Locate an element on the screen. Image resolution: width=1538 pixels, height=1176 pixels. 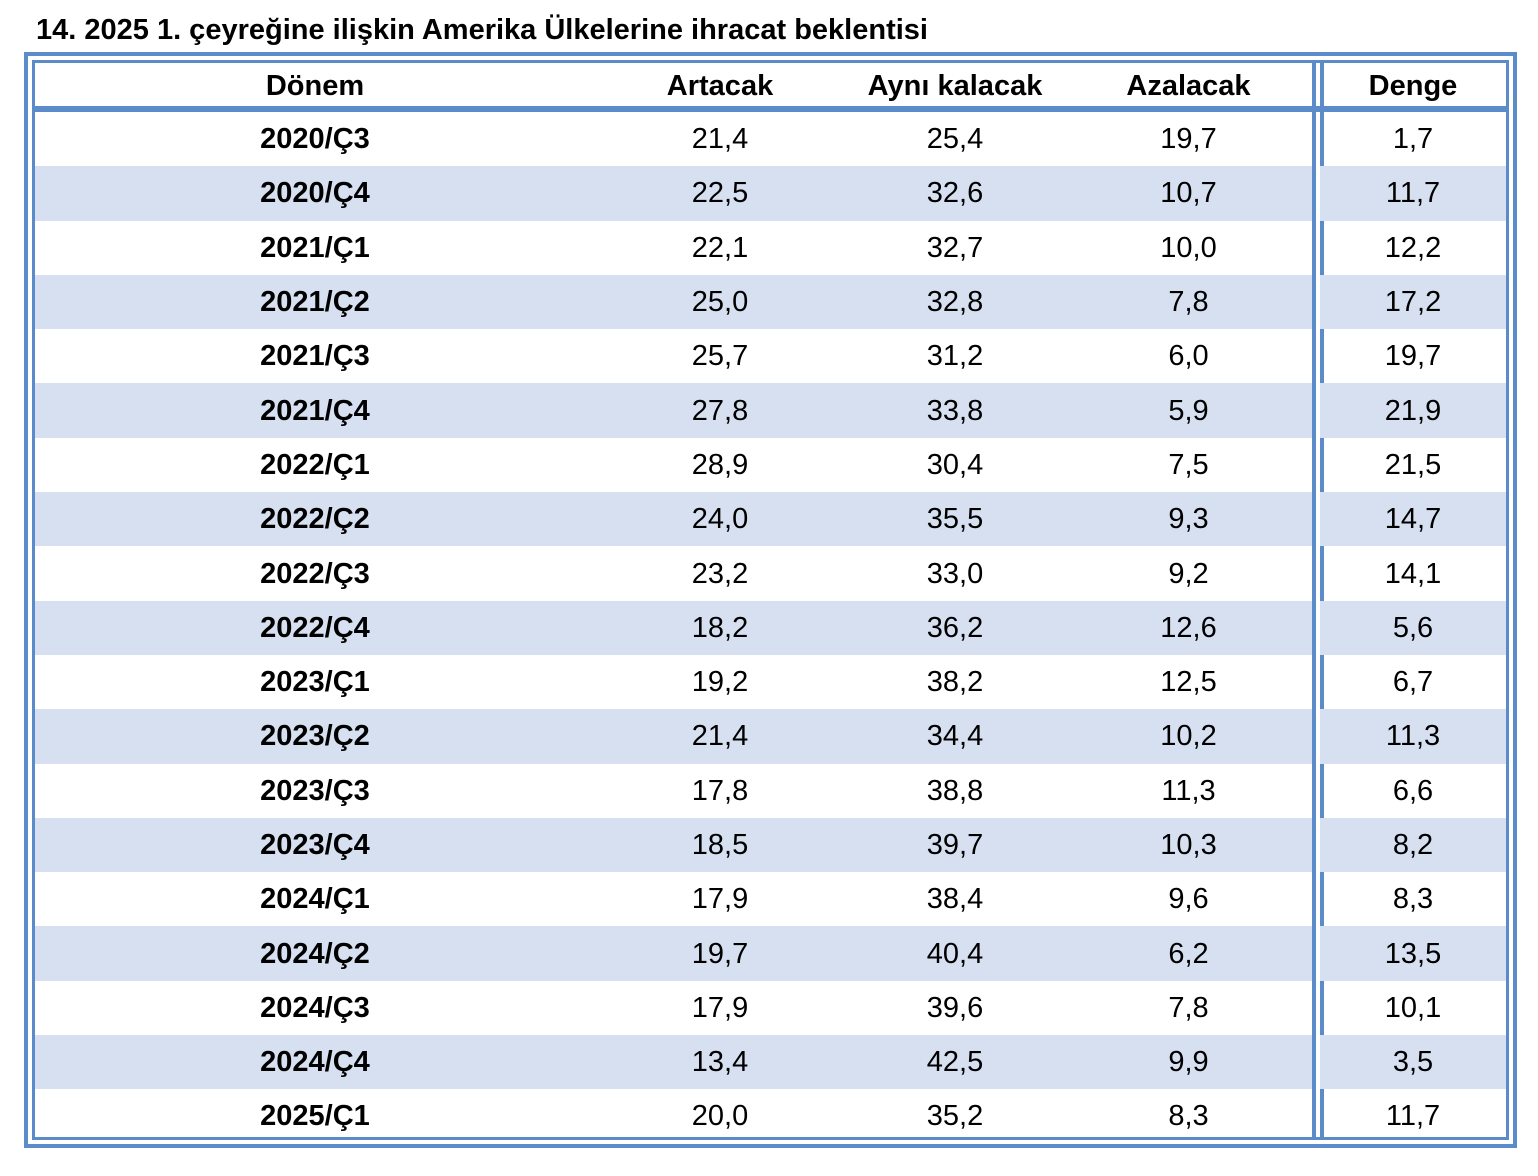
same-cell: 33,0 is located at coordinates (955, 573).